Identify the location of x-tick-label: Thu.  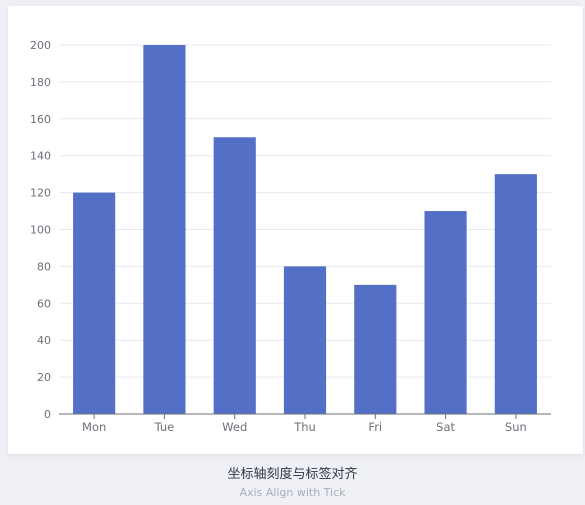
(304, 427).